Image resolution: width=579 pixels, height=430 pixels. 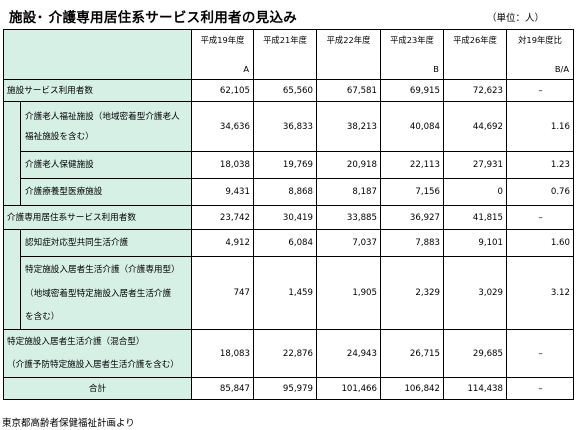 I want to click on row-label: 介護老人保健施設, so click(x=106, y=165).